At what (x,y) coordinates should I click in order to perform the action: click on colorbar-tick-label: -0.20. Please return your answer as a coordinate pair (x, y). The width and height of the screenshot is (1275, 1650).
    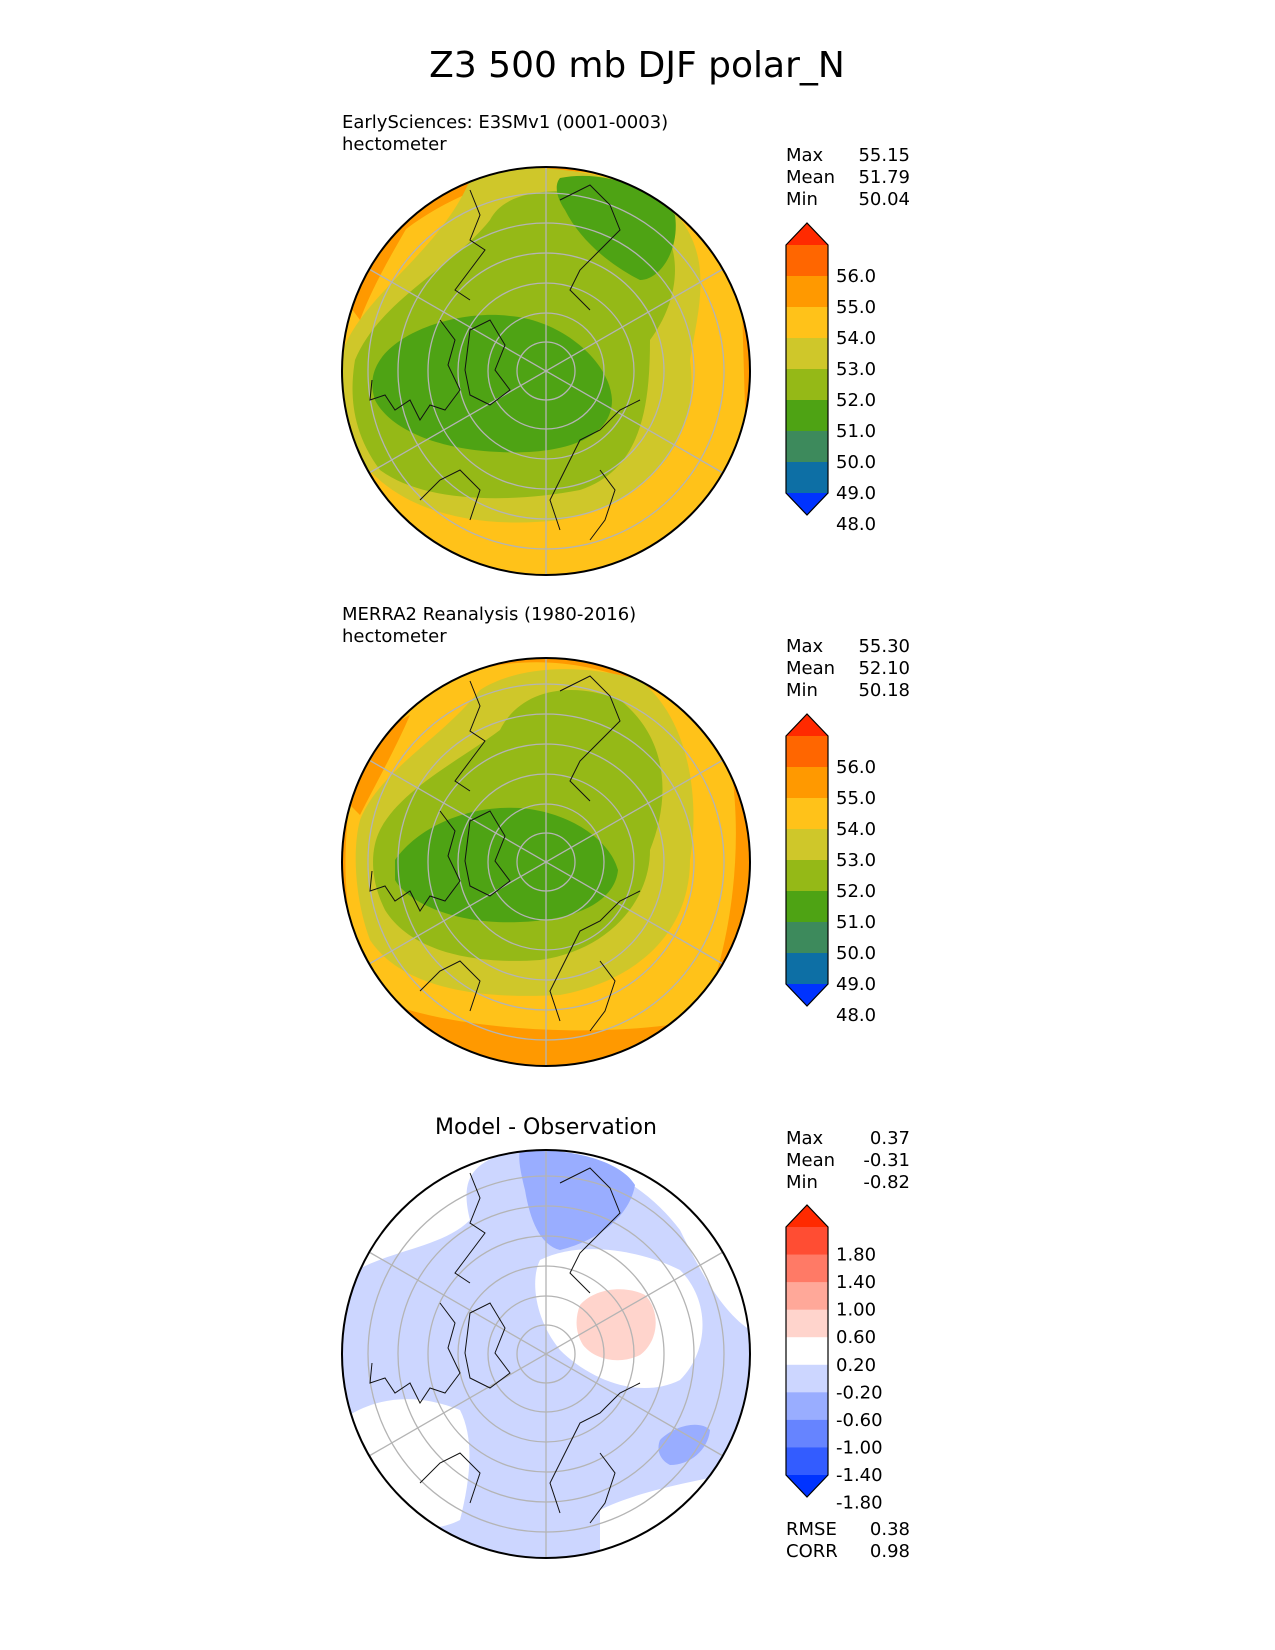
    Looking at the image, I should click on (859, 1392).